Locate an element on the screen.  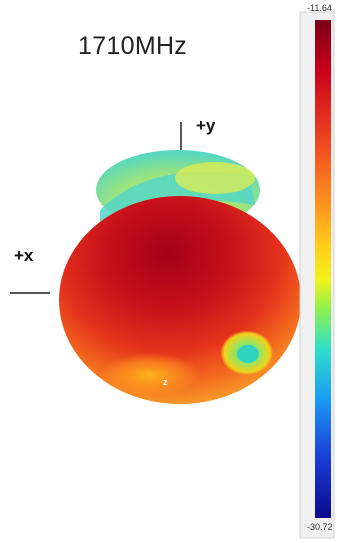
x-axis-label: +x is located at coordinates (24, 255).